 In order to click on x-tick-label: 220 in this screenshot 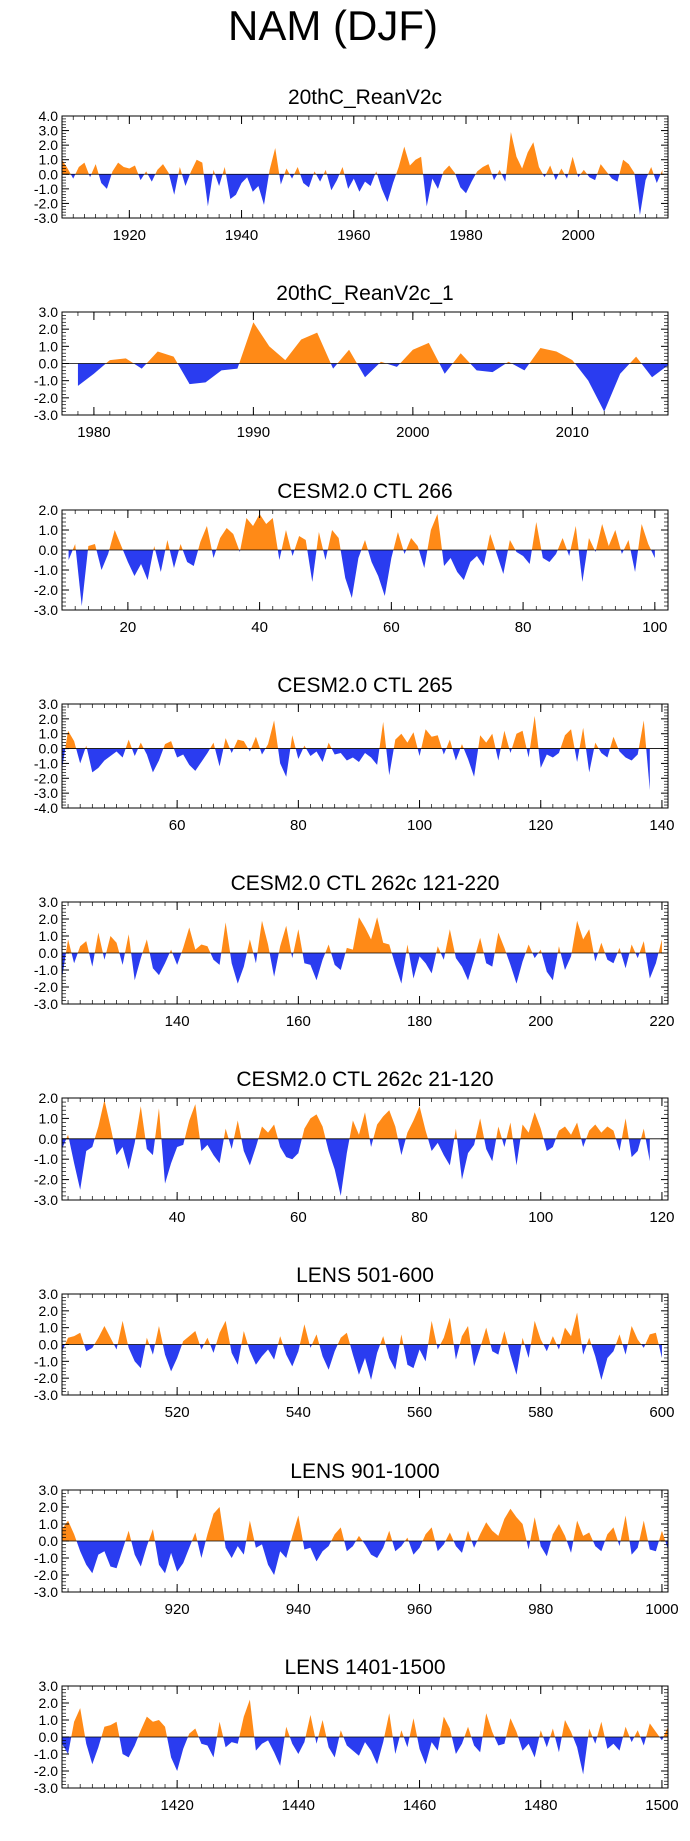, I will do `click(661, 1021)`.